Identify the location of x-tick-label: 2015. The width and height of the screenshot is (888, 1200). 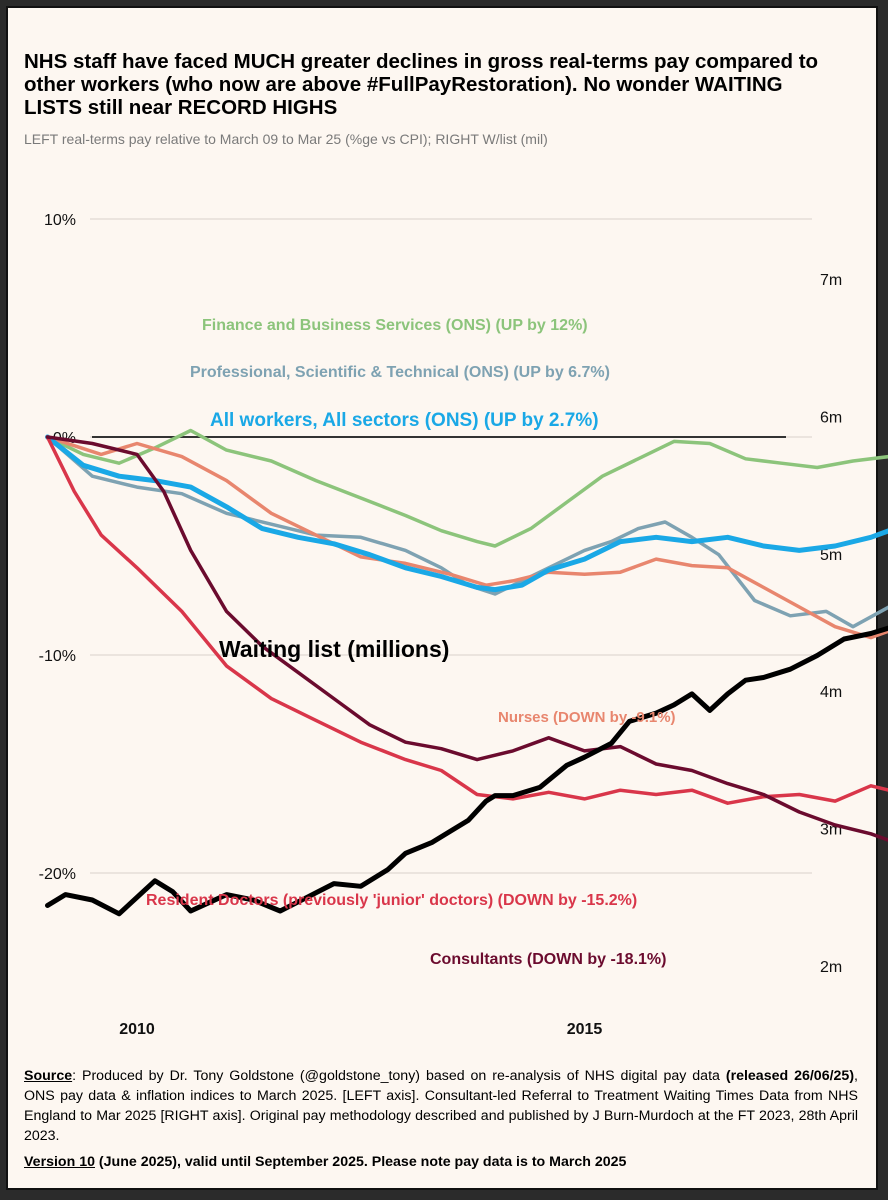
(585, 1029).